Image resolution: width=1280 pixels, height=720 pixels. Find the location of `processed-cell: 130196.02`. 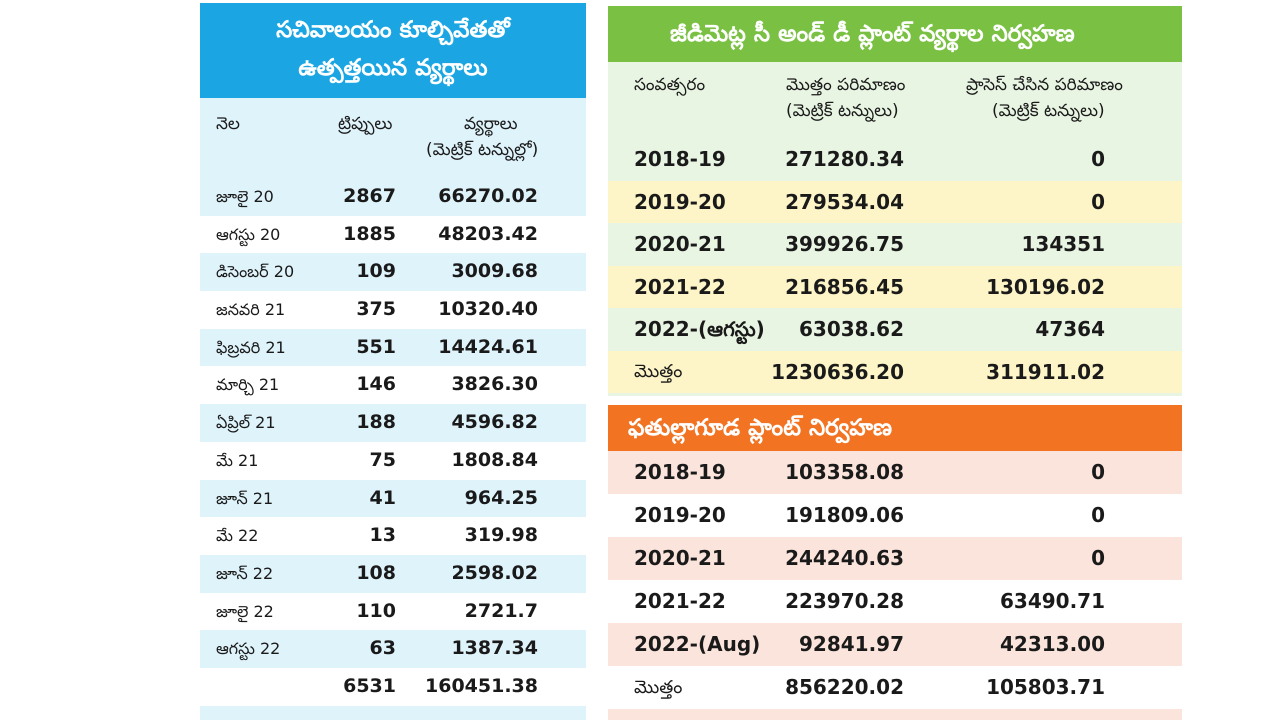

processed-cell: 130196.02 is located at coordinates (1045, 286).